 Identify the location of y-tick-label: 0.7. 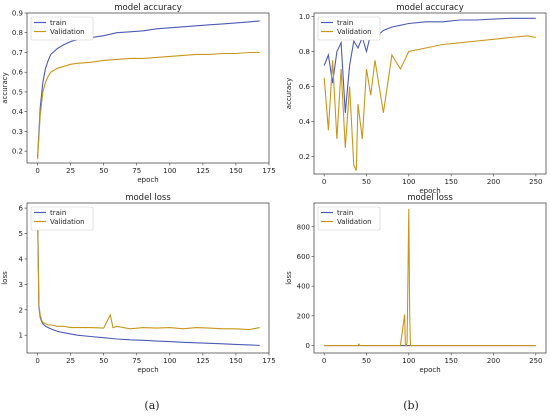
(17, 53).